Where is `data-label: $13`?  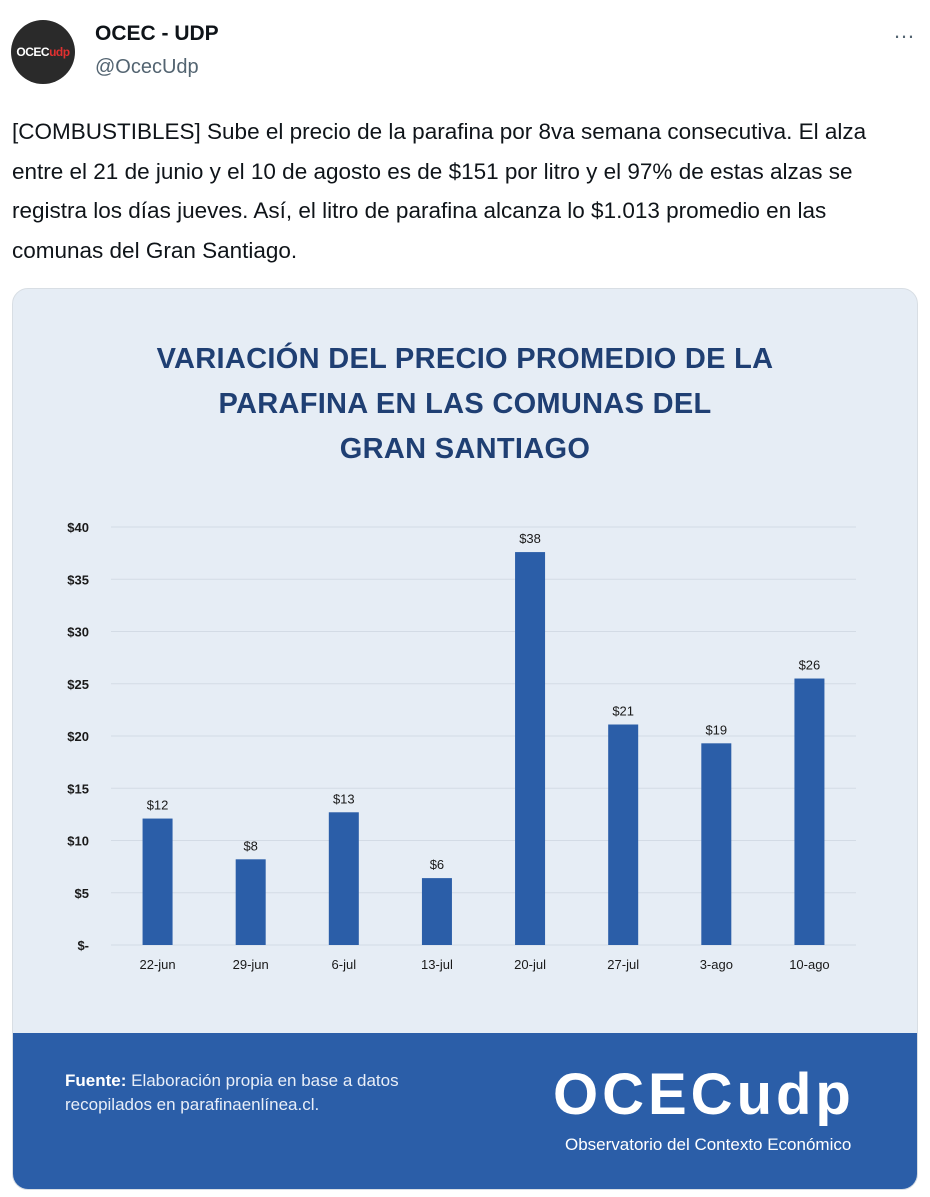 data-label: $13 is located at coordinates (344, 798).